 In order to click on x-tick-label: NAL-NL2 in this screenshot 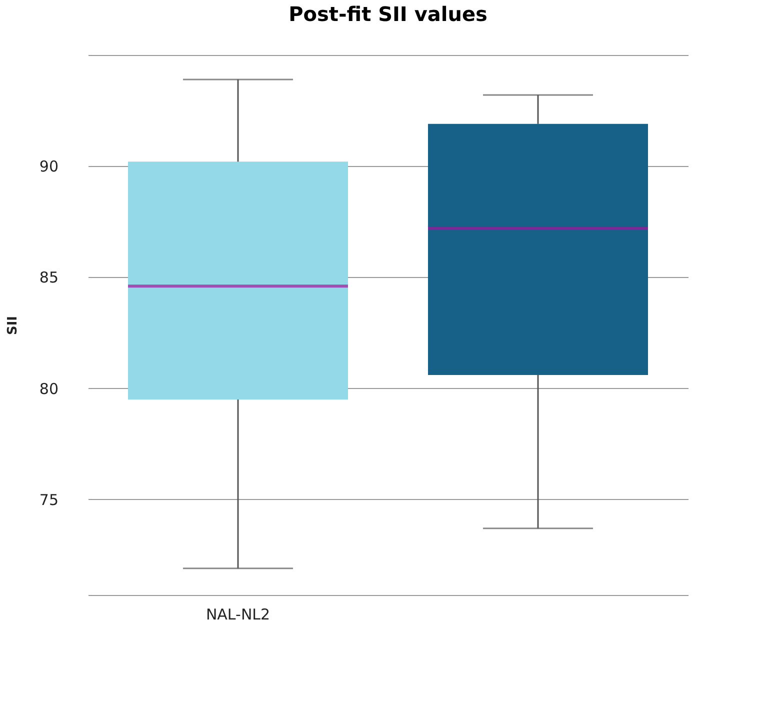, I will do `click(238, 615)`.